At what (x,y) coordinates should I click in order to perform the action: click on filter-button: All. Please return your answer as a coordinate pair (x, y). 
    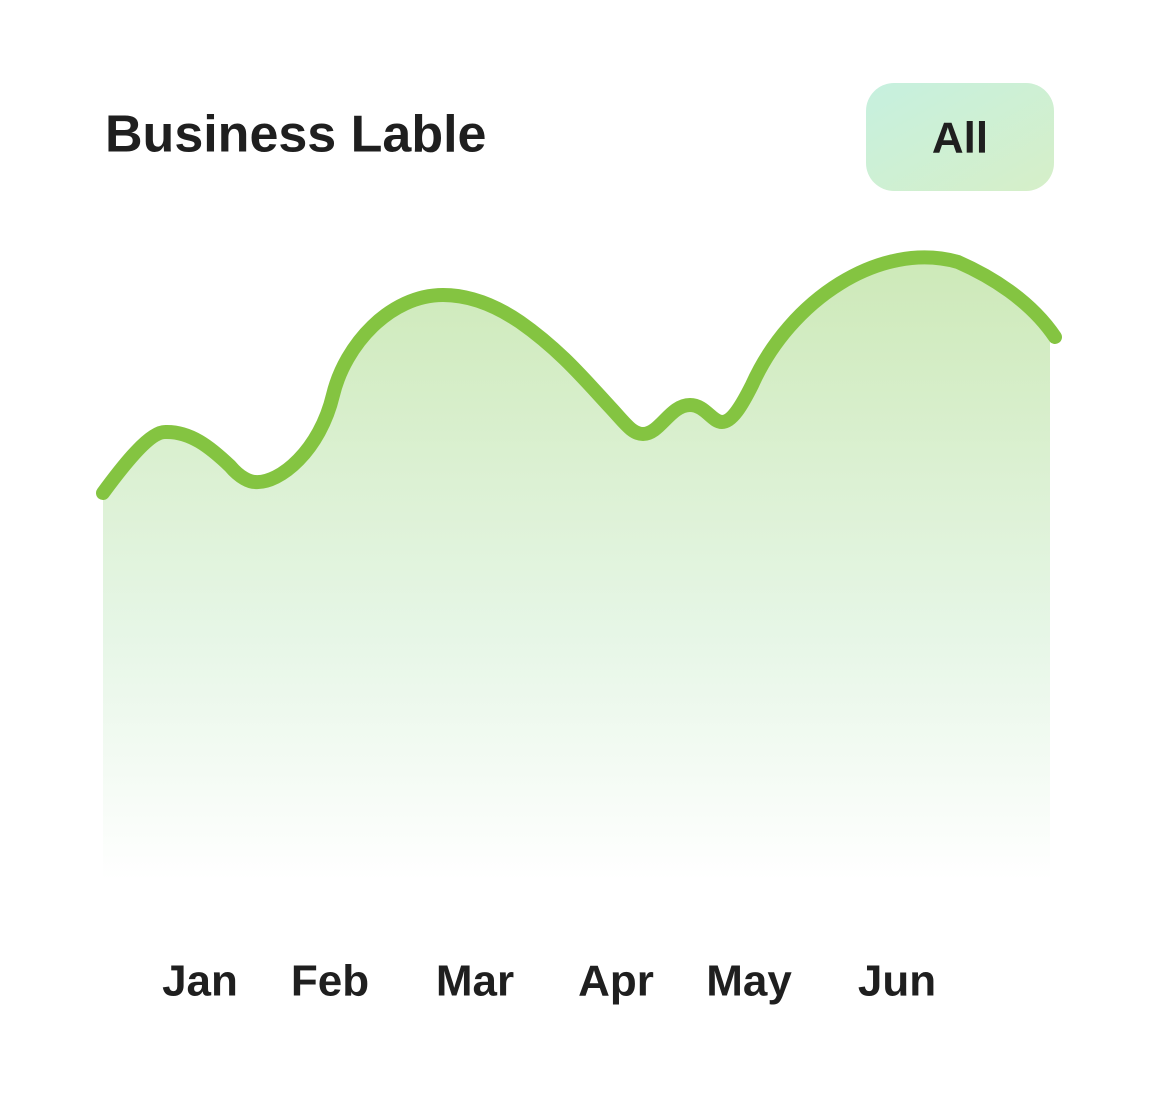
    Looking at the image, I should click on (960, 137).